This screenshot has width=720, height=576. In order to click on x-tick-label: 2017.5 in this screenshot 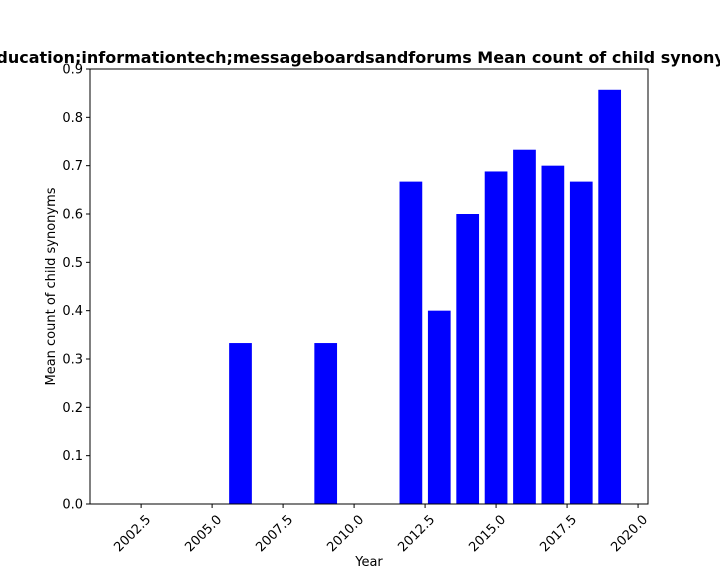, I will do `click(558, 533)`.